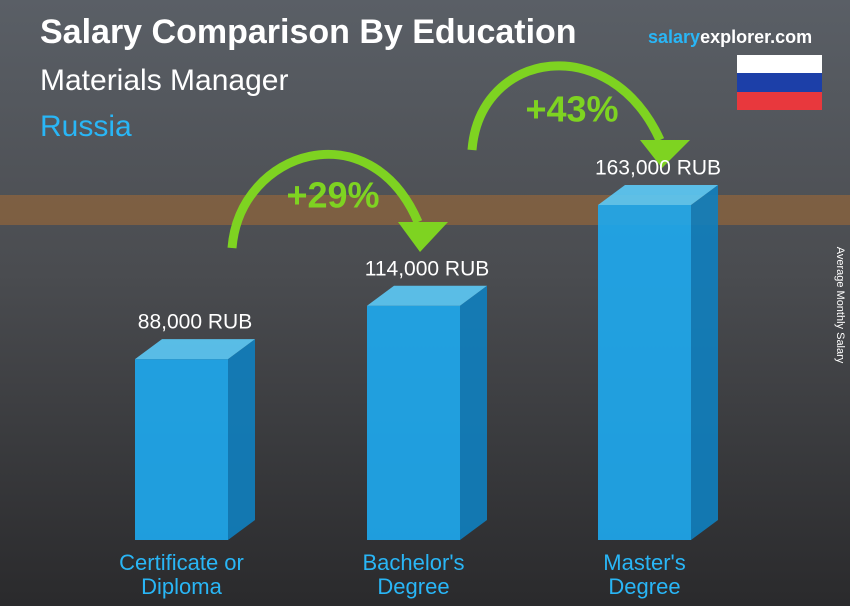  What do you see at coordinates (195, 322) in the screenshot?
I see `value-label: 88,000 RUB` at bounding box center [195, 322].